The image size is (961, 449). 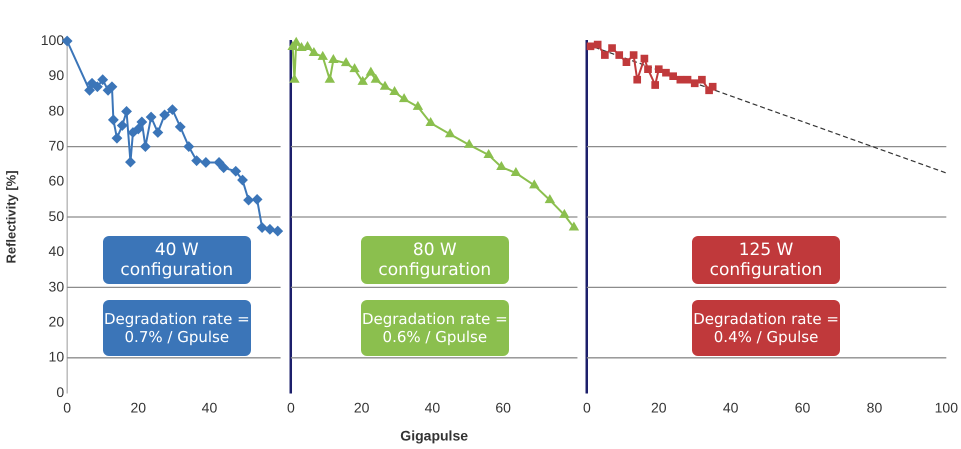 I want to click on annotation: Degradation rate = 0.7% / Gpulse, so click(x=176, y=328).